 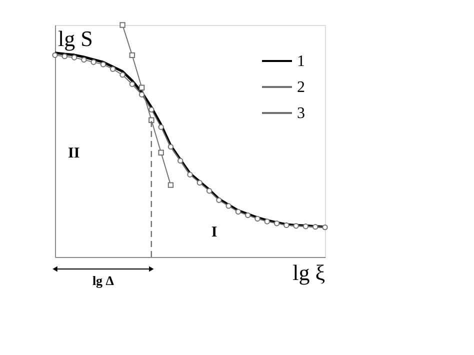 What do you see at coordinates (301, 113) in the screenshot?
I see `legend-label: 3` at bounding box center [301, 113].